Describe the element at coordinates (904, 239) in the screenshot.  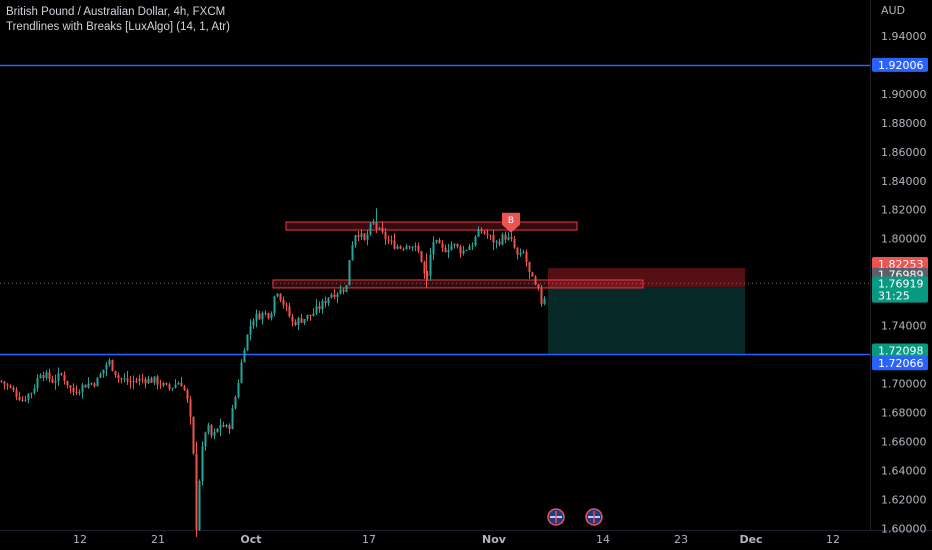
I see `price-tick-label: 1.80000` at that location.